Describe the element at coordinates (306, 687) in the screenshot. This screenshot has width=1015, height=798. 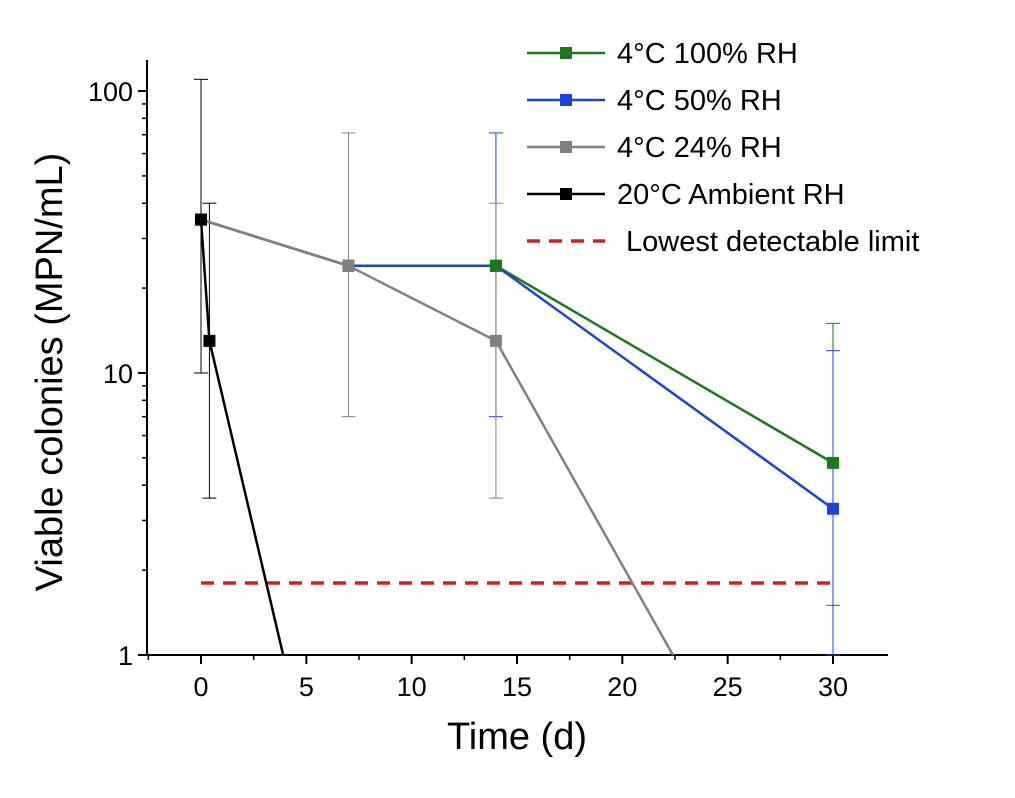
I see `x-tick-label: 5` at that location.